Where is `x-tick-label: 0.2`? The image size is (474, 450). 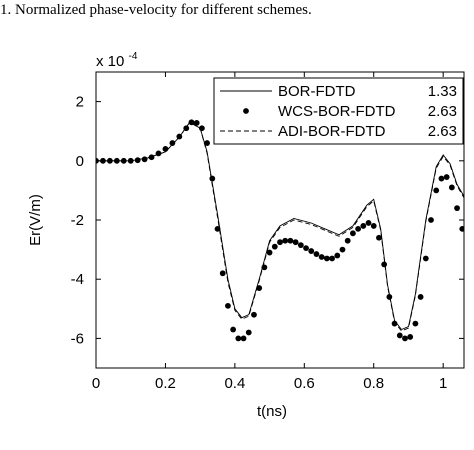 x-tick-label: 0.2 is located at coordinates (165, 383).